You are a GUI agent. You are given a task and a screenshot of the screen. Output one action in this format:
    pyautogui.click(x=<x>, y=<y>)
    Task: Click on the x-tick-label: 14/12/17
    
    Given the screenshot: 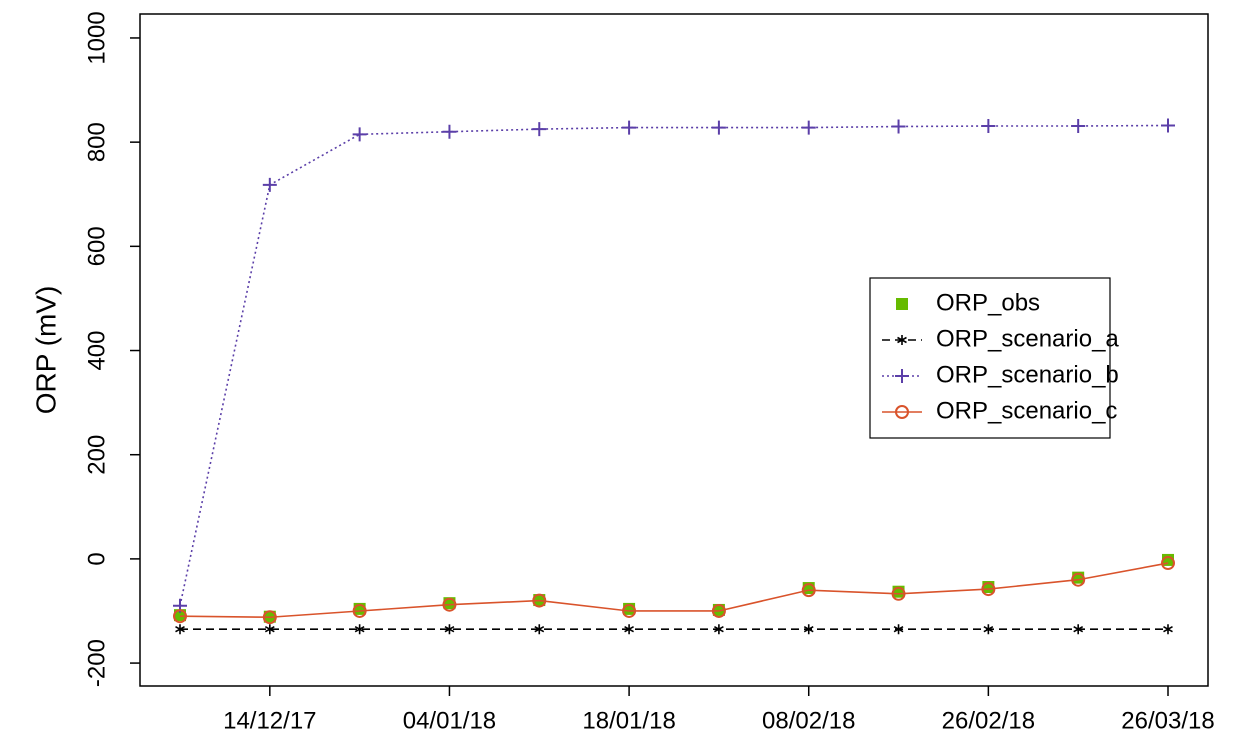 What is the action you would take?
    pyautogui.click(x=269, y=720)
    